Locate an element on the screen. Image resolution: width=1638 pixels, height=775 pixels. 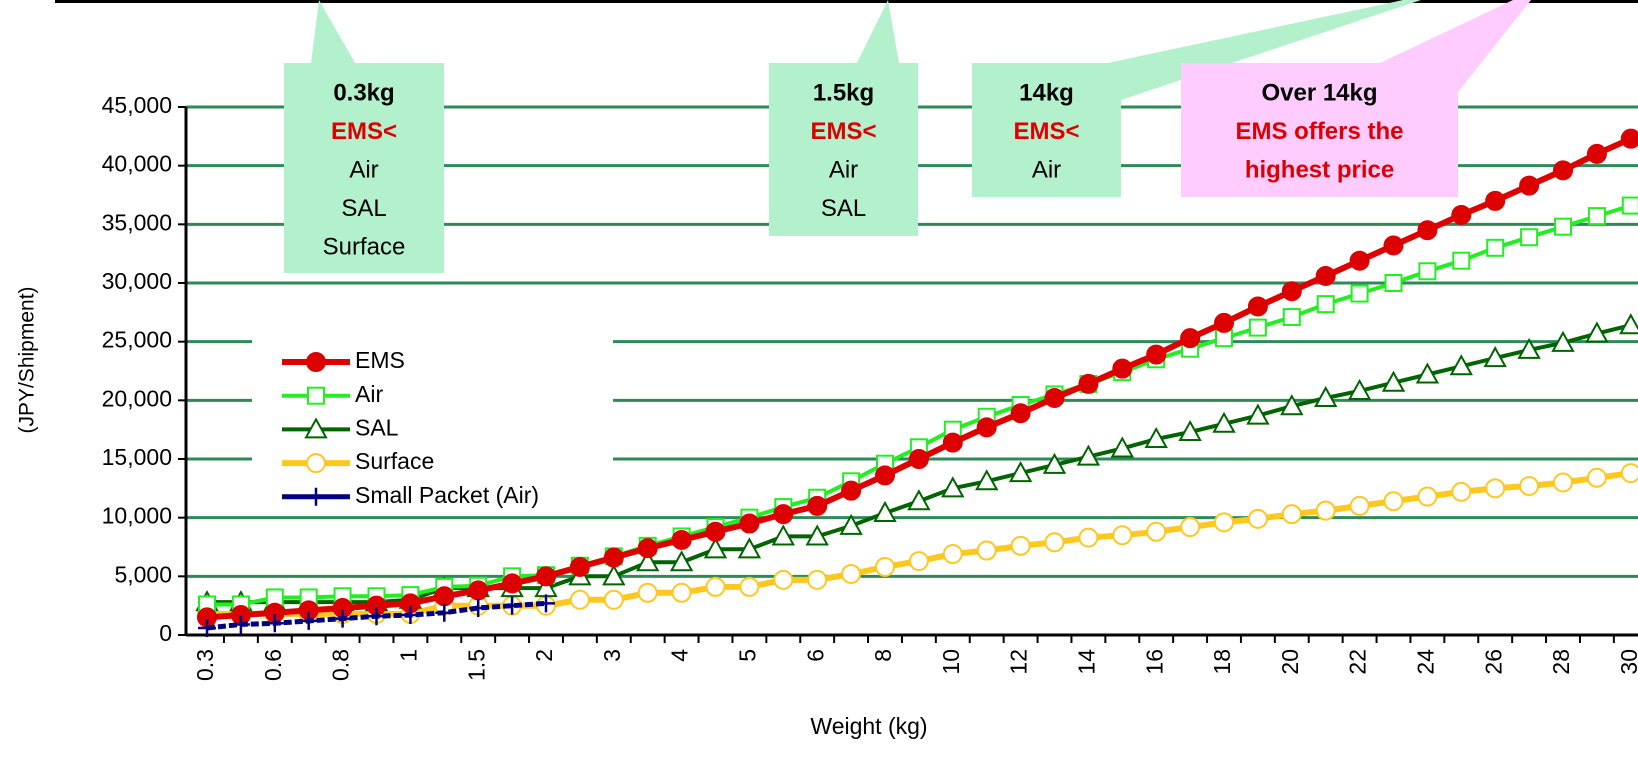
x-tick-label: 28 is located at coordinates (1561, 662).